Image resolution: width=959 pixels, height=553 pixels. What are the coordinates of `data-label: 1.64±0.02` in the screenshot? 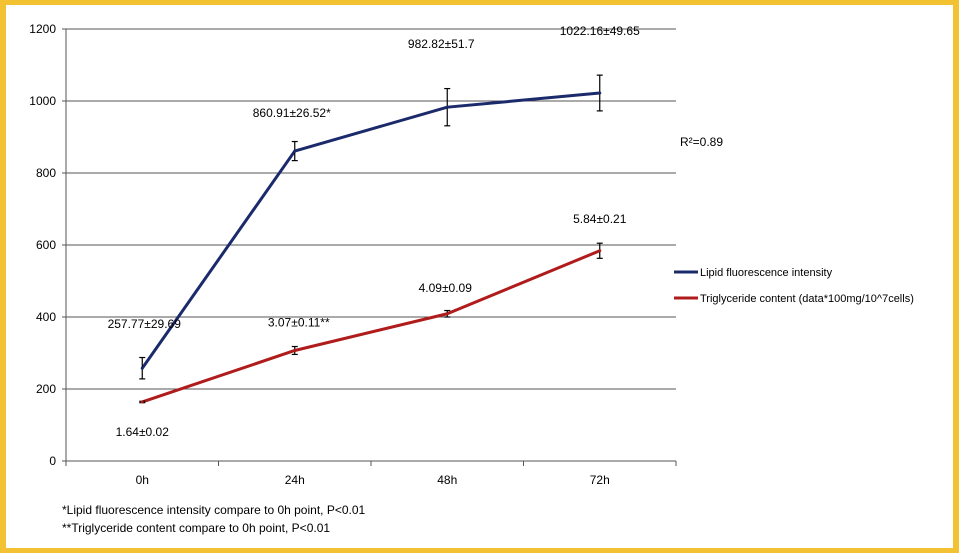 It's located at (143, 432).